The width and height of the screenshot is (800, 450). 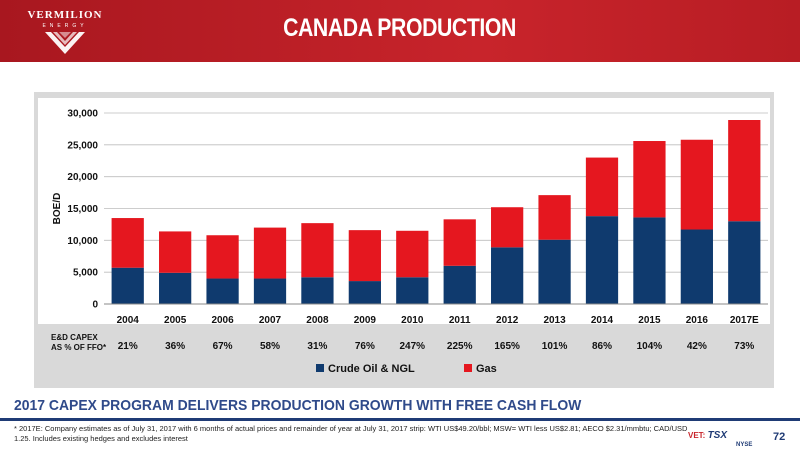 What do you see at coordinates (697, 320) in the screenshot?
I see `x-tick-label: 2016` at bounding box center [697, 320].